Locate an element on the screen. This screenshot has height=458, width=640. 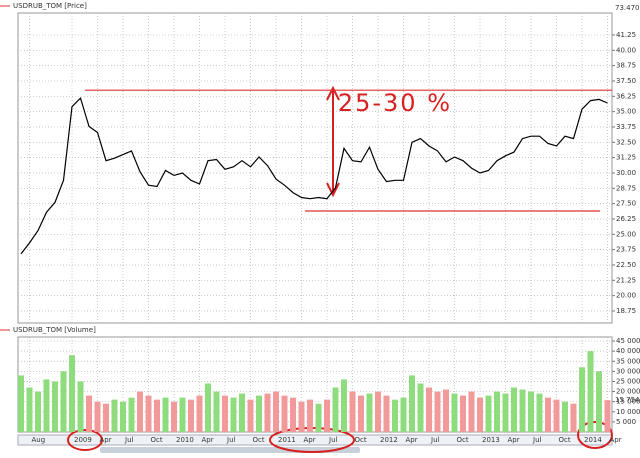
y-tick-label: 38.75 is located at coordinates (626, 66).